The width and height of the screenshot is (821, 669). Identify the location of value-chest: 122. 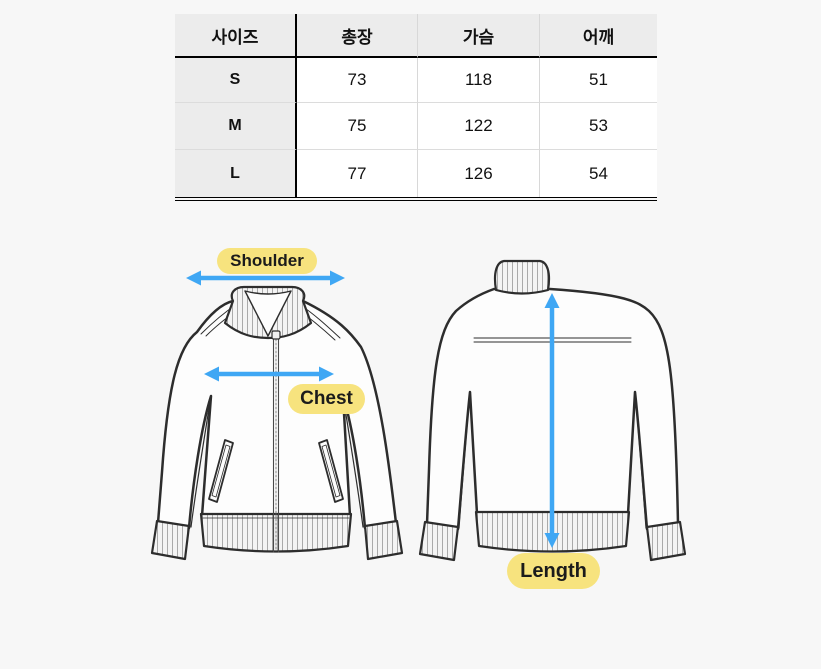
(479, 126).